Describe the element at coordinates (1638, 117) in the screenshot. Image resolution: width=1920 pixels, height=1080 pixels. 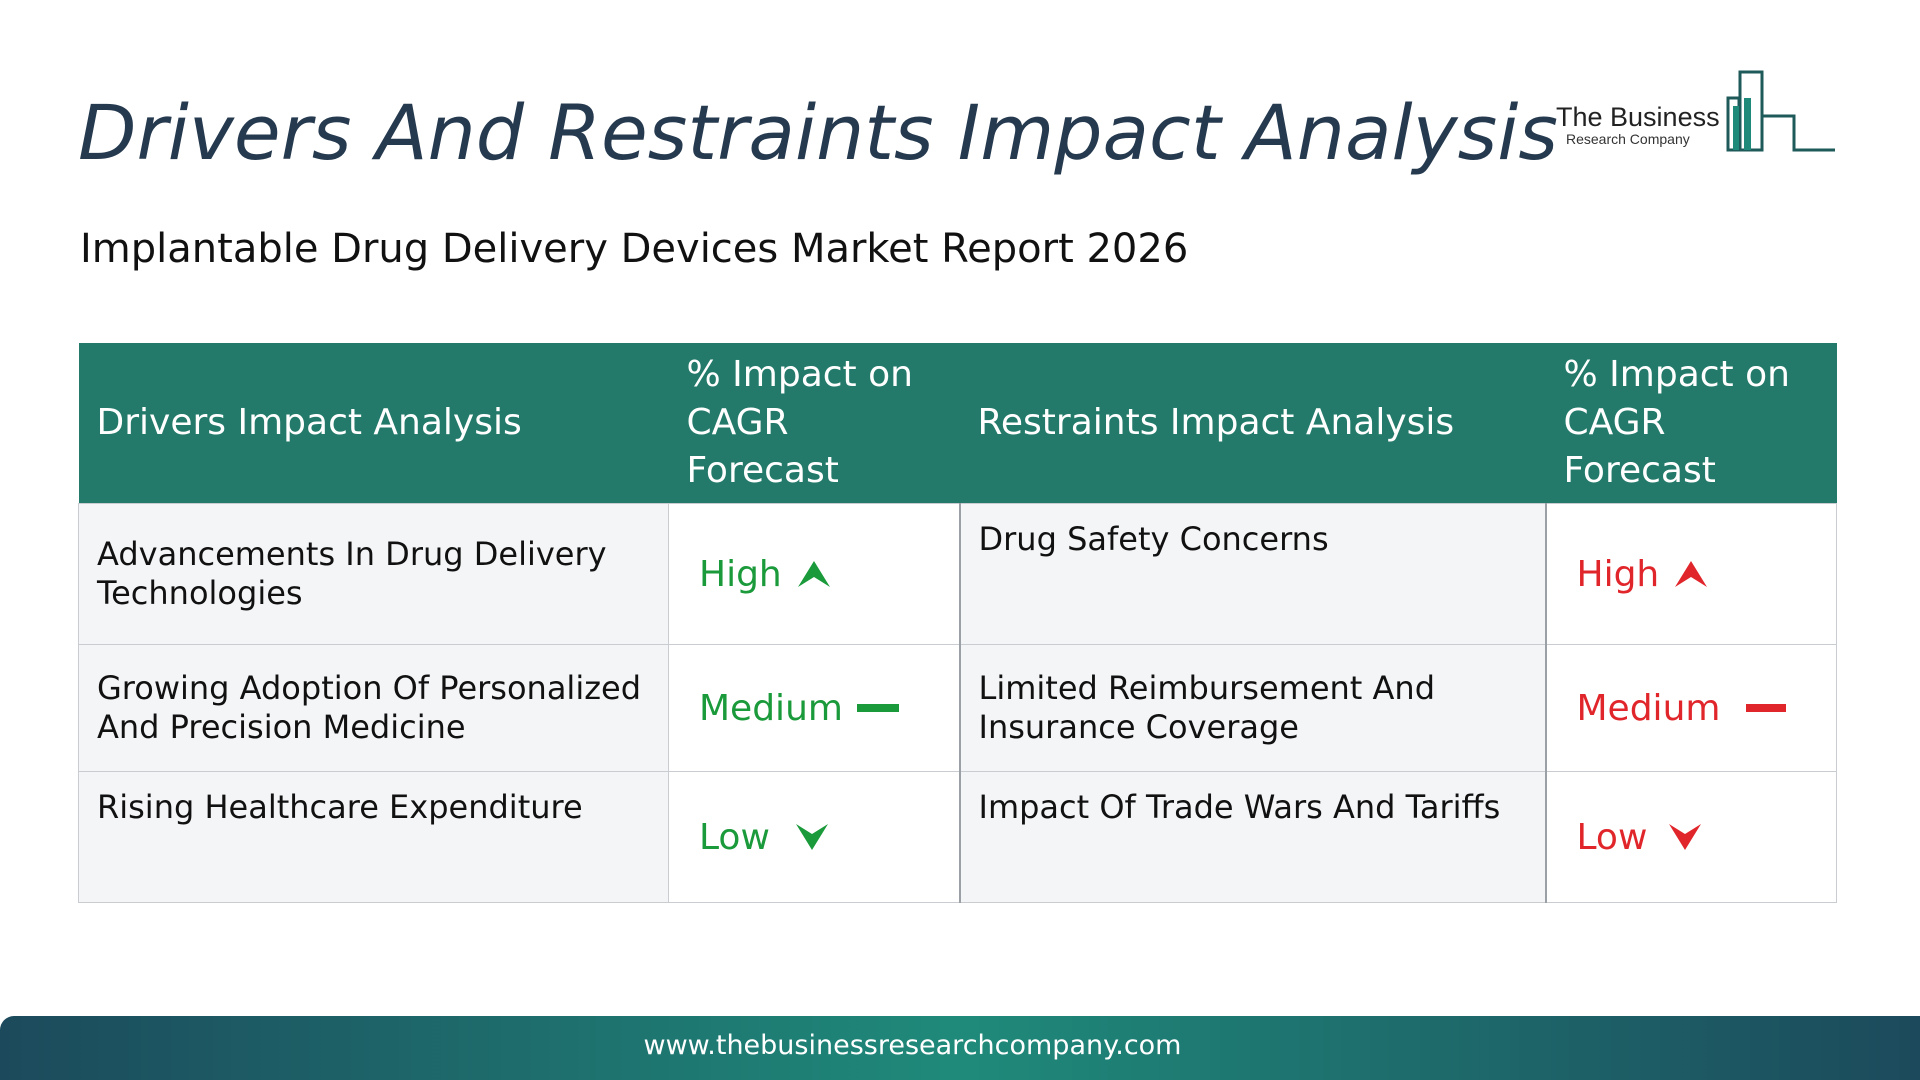
I see `logo-name: The Business` at that location.